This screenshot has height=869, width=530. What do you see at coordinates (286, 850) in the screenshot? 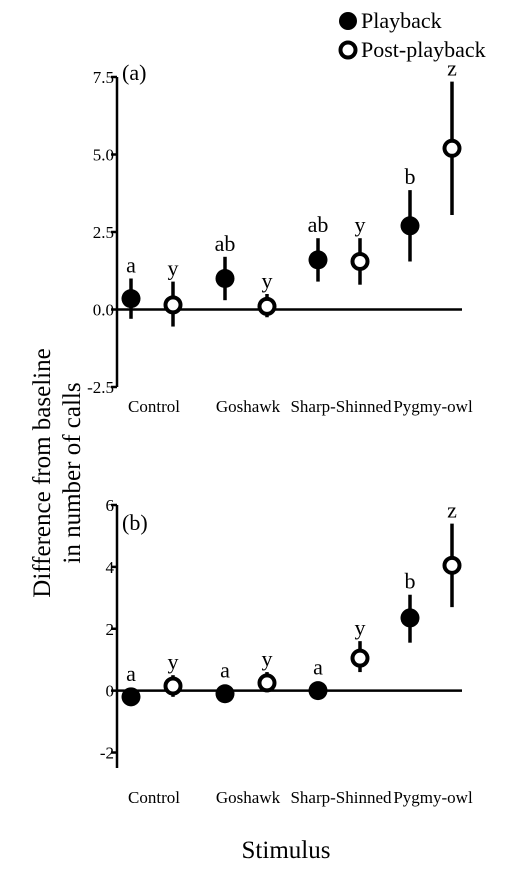
I see `x-axis-title: Stimulus` at bounding box center [286, 850].